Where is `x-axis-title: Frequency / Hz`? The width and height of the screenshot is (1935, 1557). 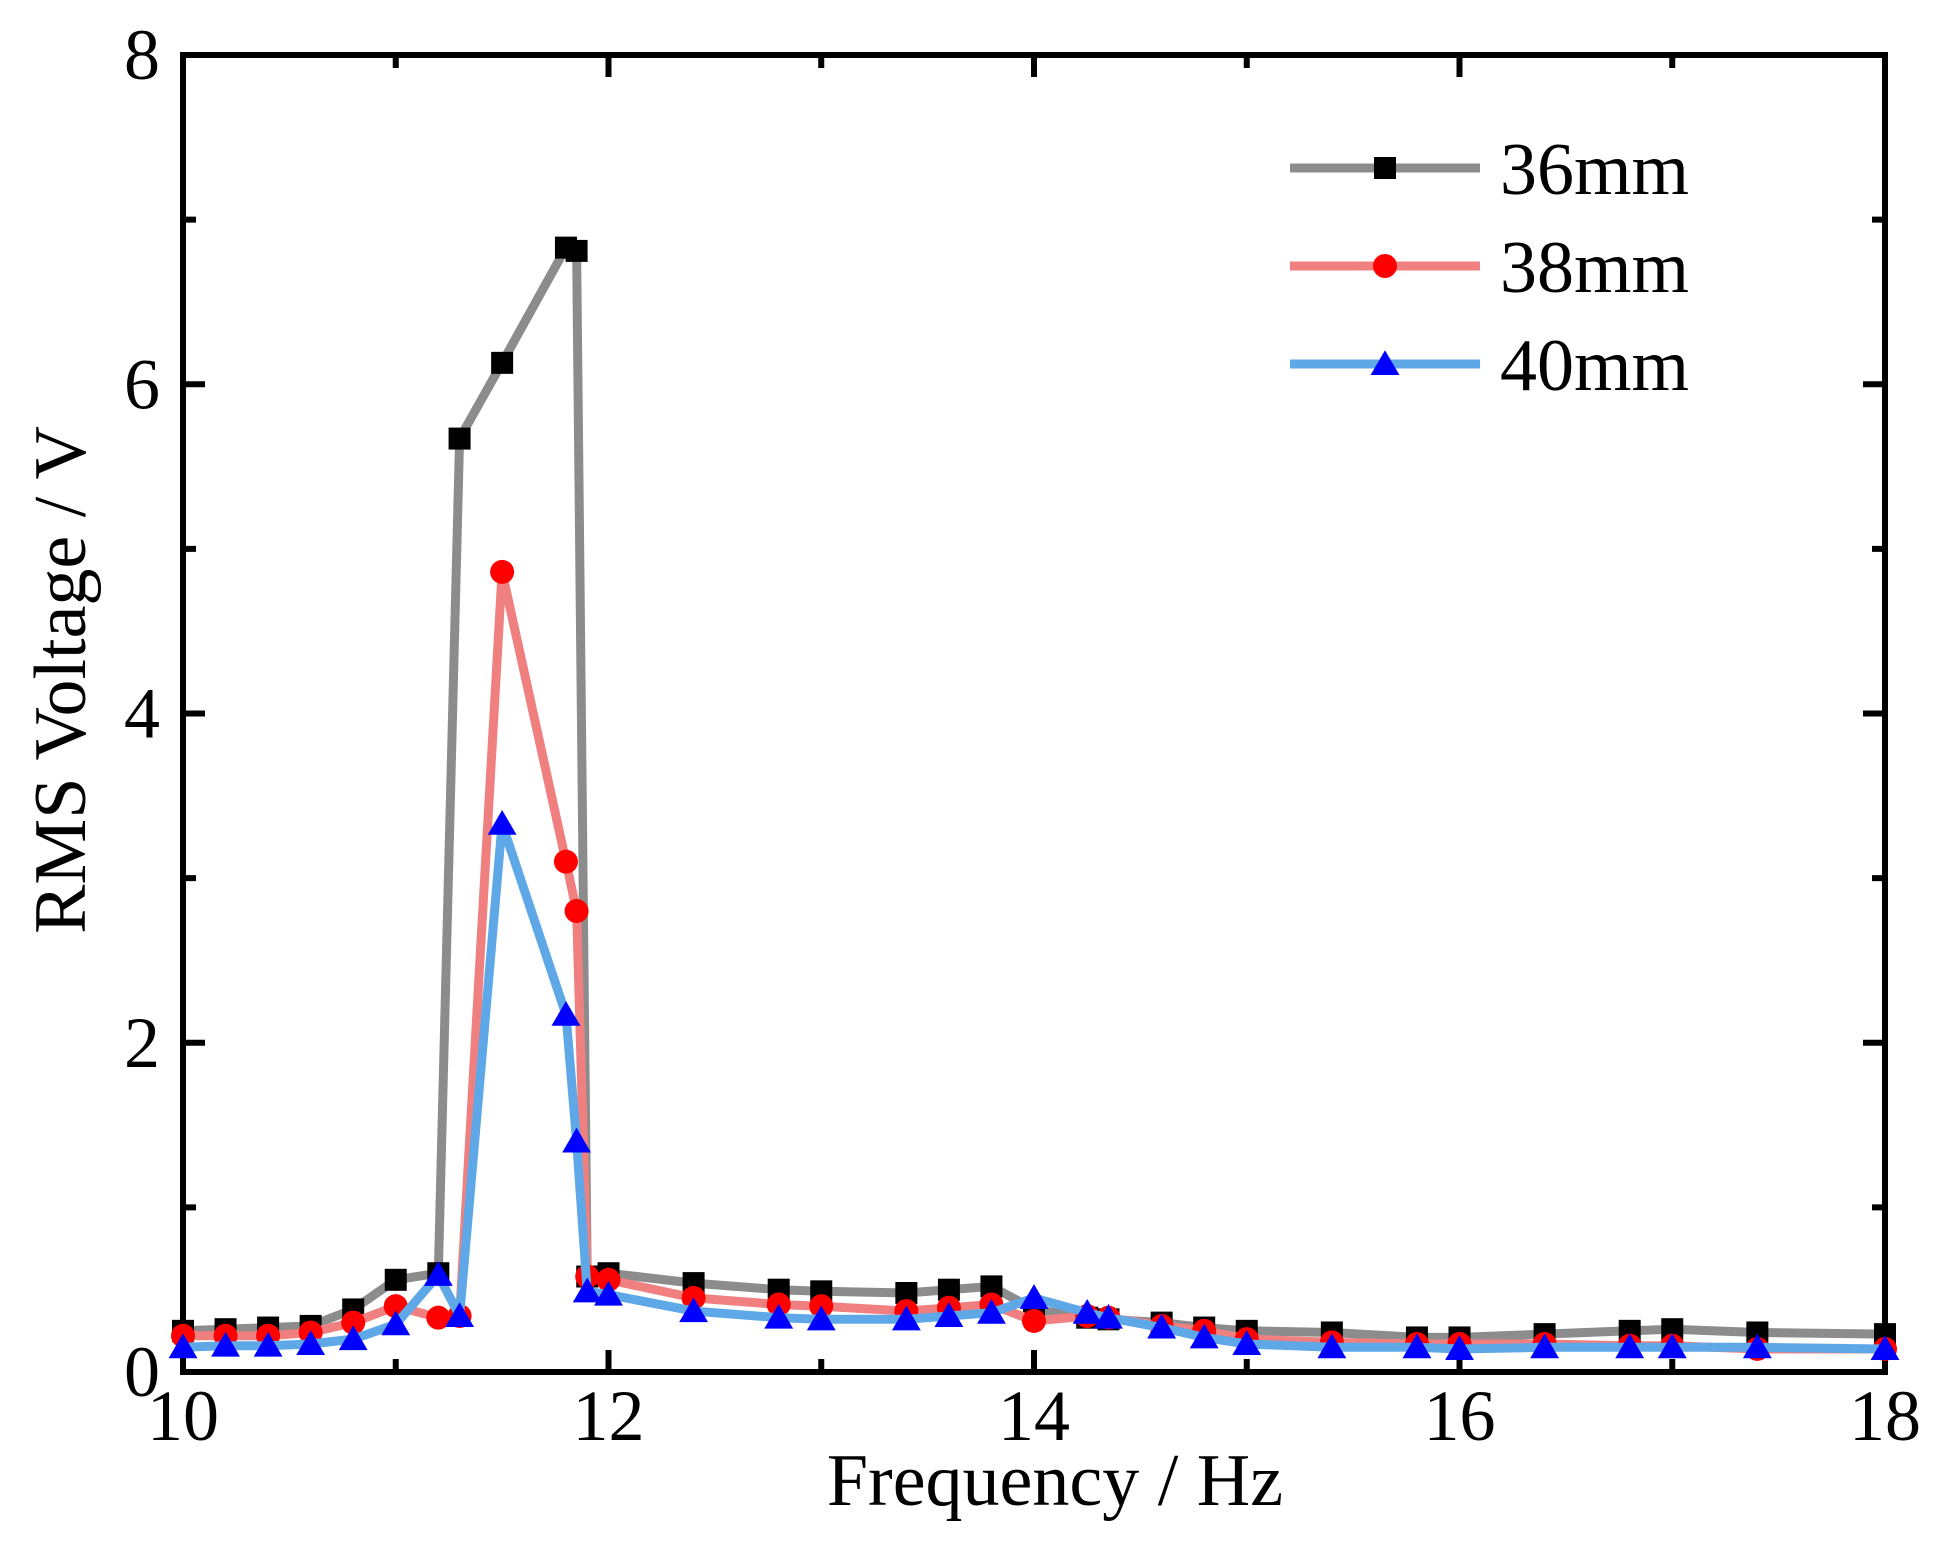 x-axis-title: Frequency / Hz is located at coordinates (1055, 1481).